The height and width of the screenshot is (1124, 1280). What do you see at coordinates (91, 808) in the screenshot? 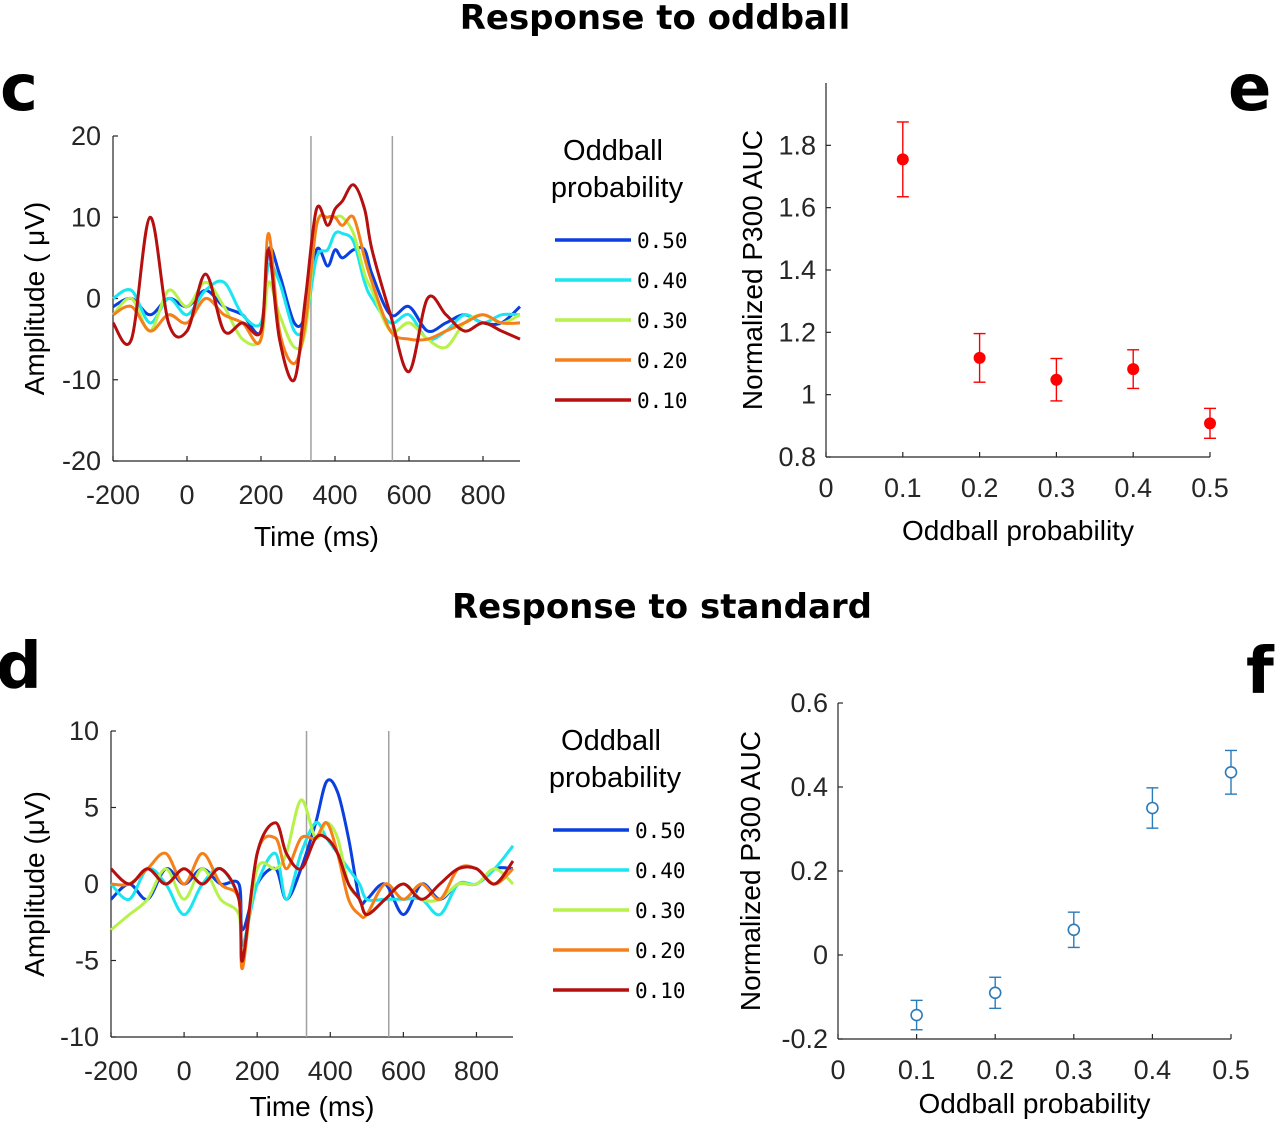
I see `y-tick-label: 5` at bounding box center [91, 808].